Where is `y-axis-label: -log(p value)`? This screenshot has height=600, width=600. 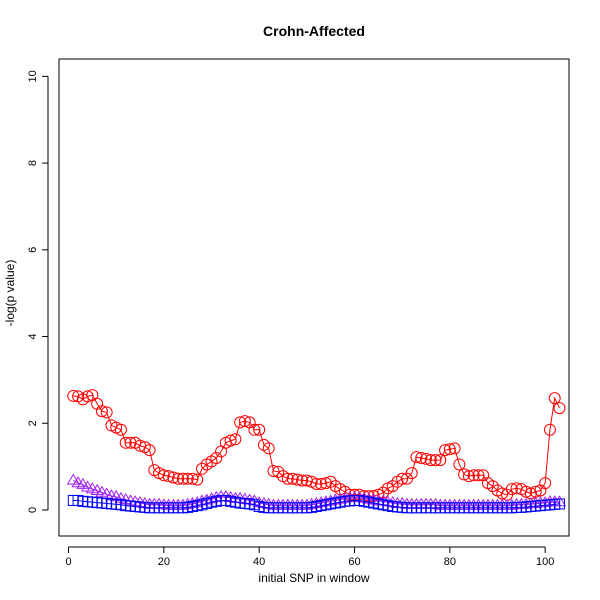
y-axis-label: -log(p value) is located at coordinates (10, 293).